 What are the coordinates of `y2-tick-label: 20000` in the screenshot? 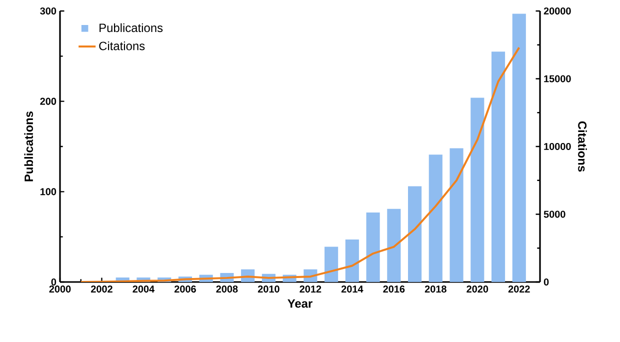 It's located at (557, 11).